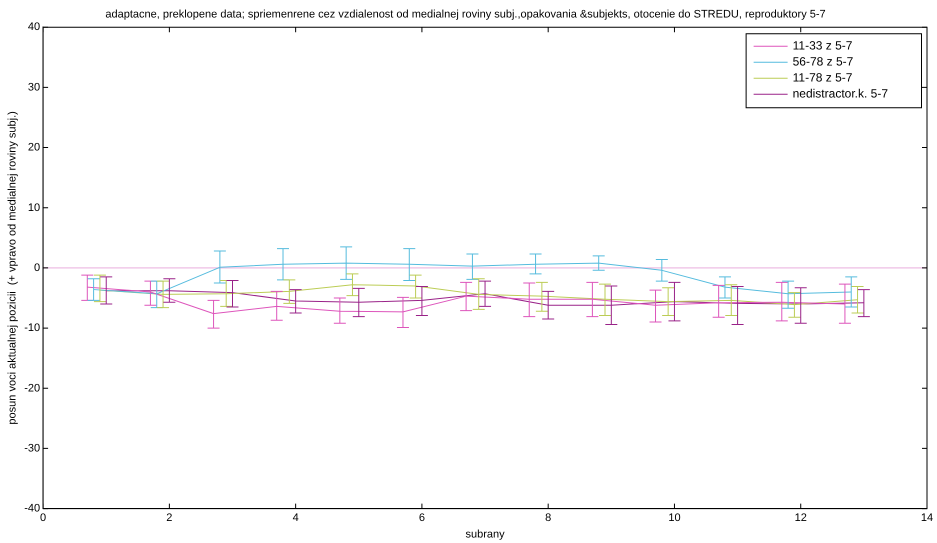 Image resolution: width=937 pixels, height=543 pixels. I want to click on y-tick-label: 0, so click(37, 268).